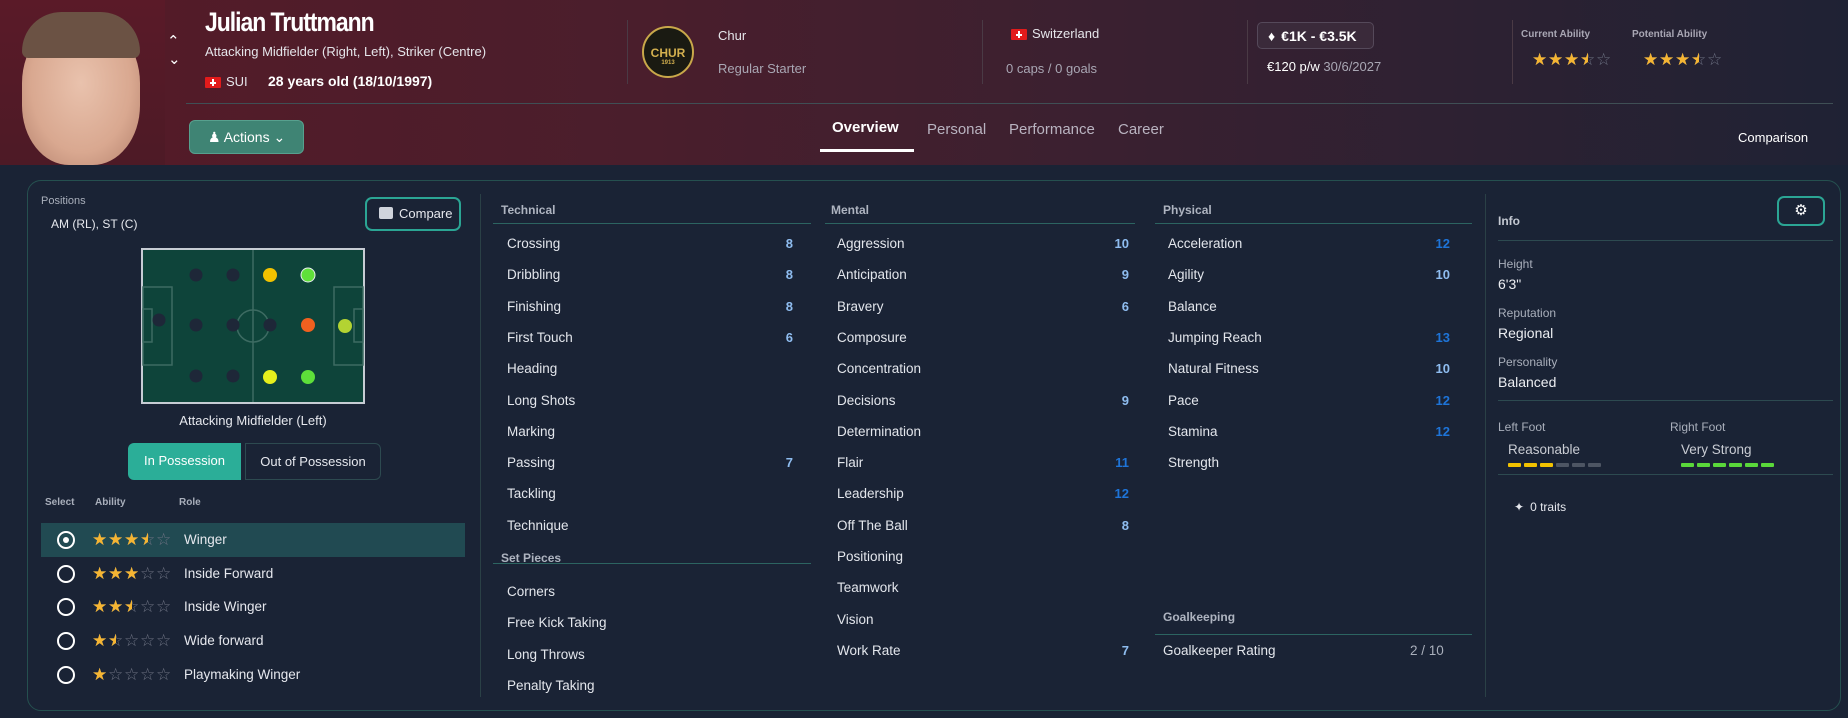 This screenshot has width=1848, height=718. Describe the element at coordinates (1213, 369) in the screenshot. I see `attribute-name: Natural Fitness` at that location.